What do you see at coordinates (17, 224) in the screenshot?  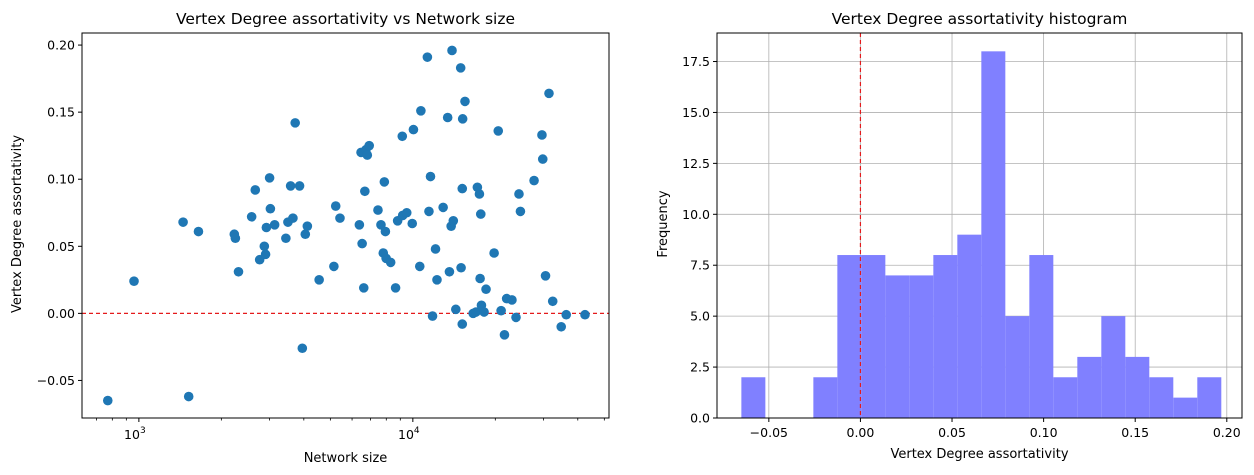 I see `scatter-y-axis-label: Vertex Degree assortativity` at bounding box center [17, 224].